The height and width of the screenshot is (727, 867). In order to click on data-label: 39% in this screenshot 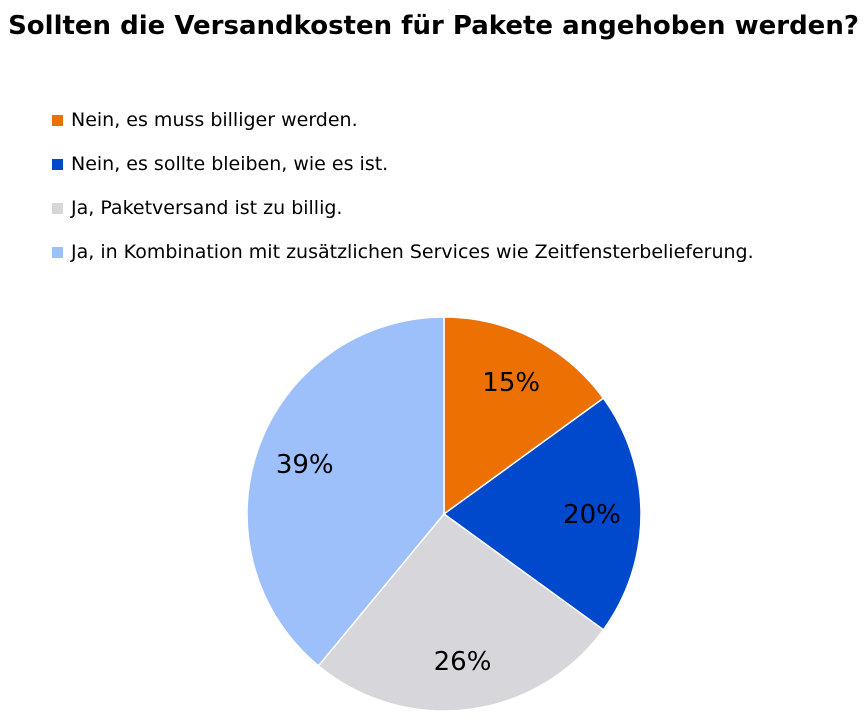, I will do `click(305, 465)`.